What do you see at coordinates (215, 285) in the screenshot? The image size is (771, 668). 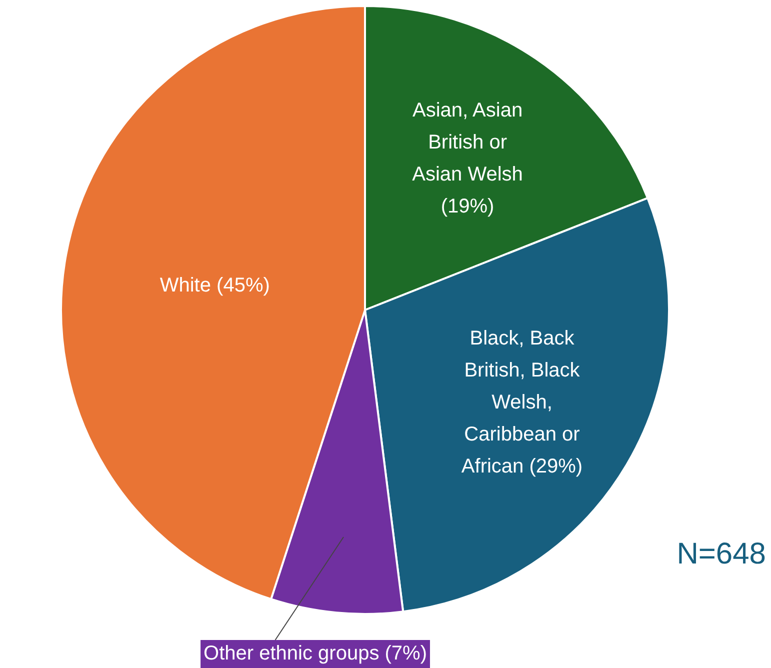 I see `slice-label: White (45%)` at bounding box center [215, 285].